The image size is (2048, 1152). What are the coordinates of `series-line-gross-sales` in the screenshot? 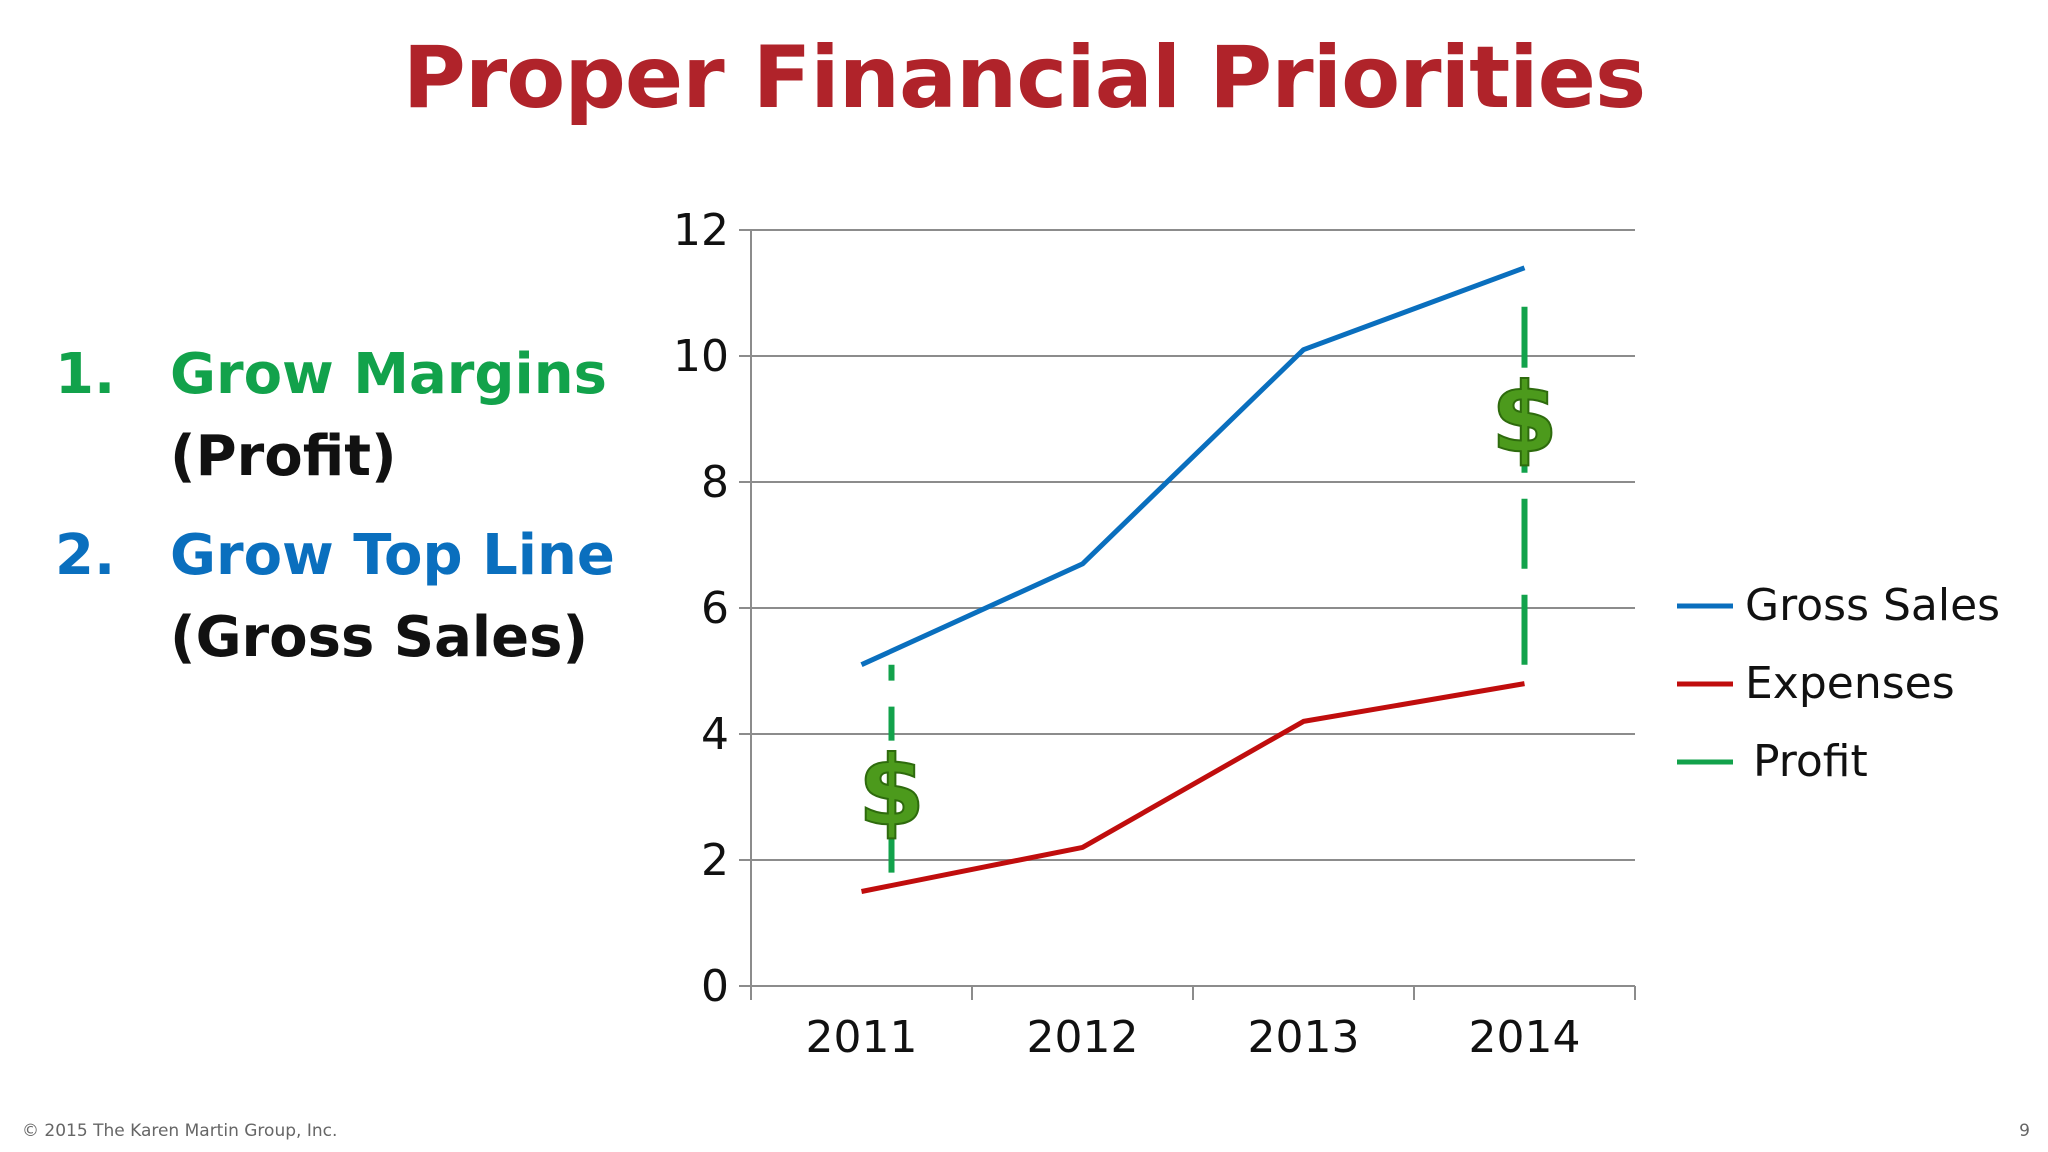 It's located at (1193, 466).